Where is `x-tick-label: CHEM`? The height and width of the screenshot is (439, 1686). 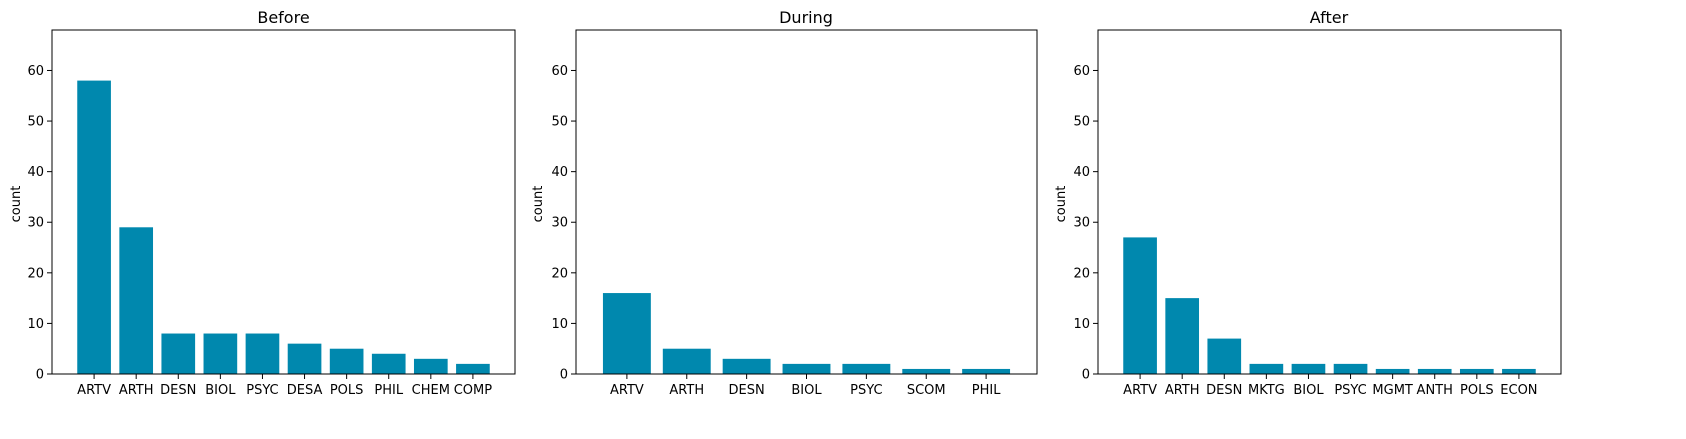
x-tick-label: CHEM is located at coordinates (431, 390).